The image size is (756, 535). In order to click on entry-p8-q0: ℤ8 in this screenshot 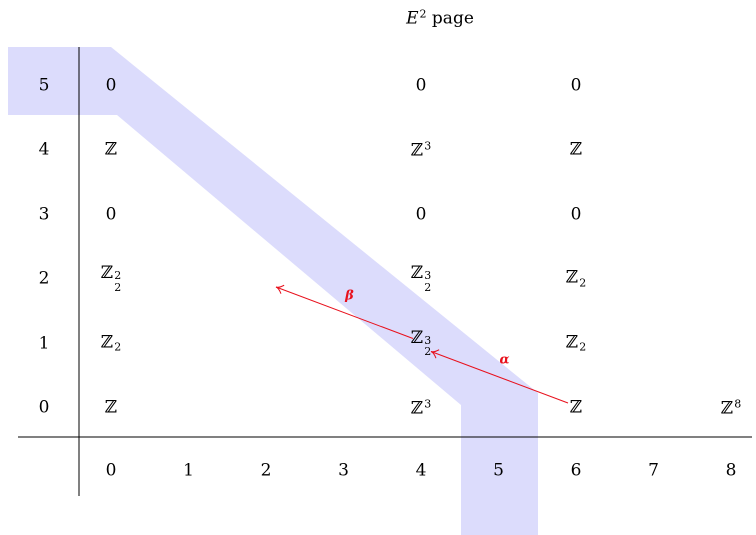, I will do `click(731, 408)`.